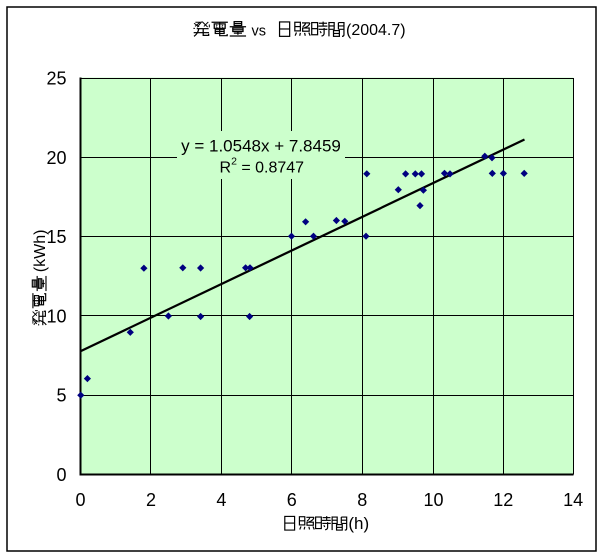  What do you see at coordinates (261, 146) in the screenshot?
I see `svg-text: y = 1.0548x + 7.8459` at bounding box center [261, 146].